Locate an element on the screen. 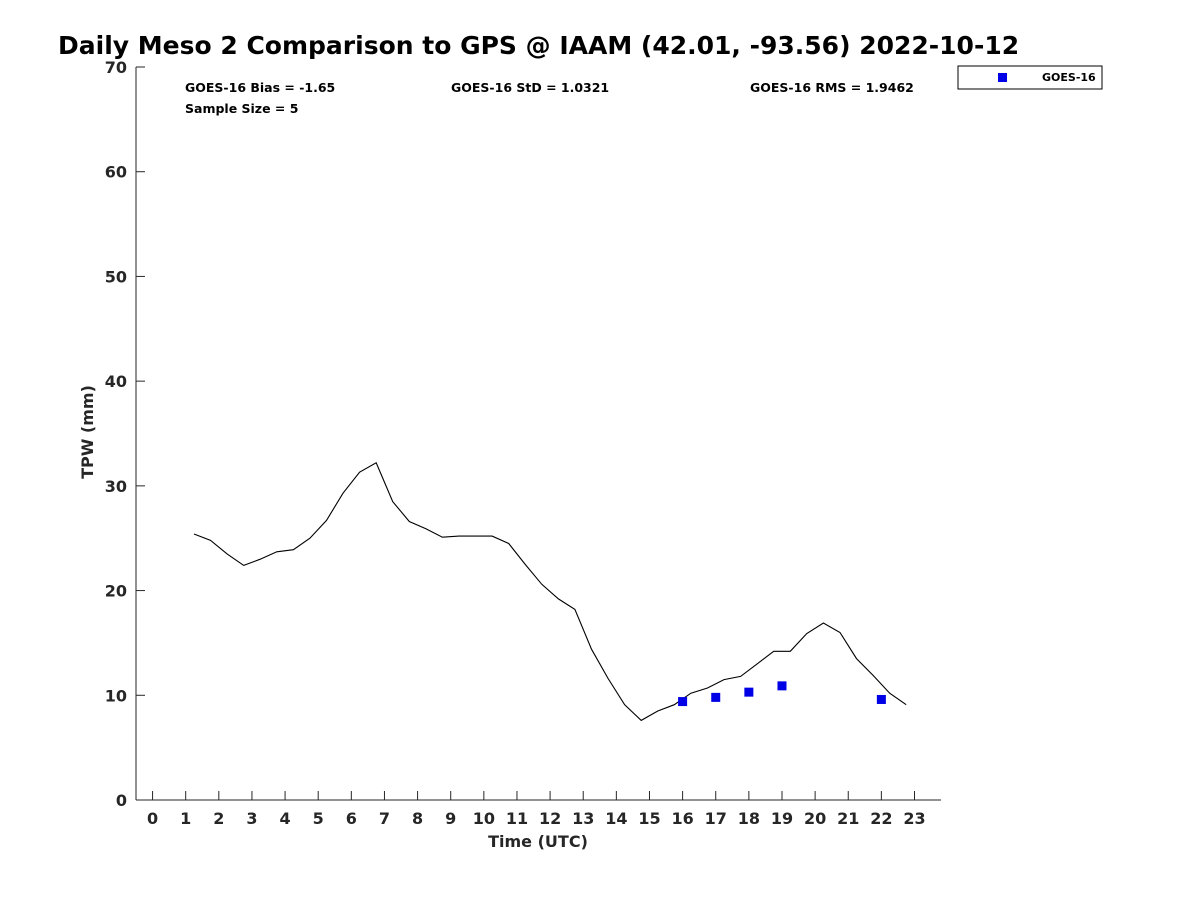 The height and width of the screenshot is (900, 1200). y-tick-label: 70 is located at coordinates (116, 67).